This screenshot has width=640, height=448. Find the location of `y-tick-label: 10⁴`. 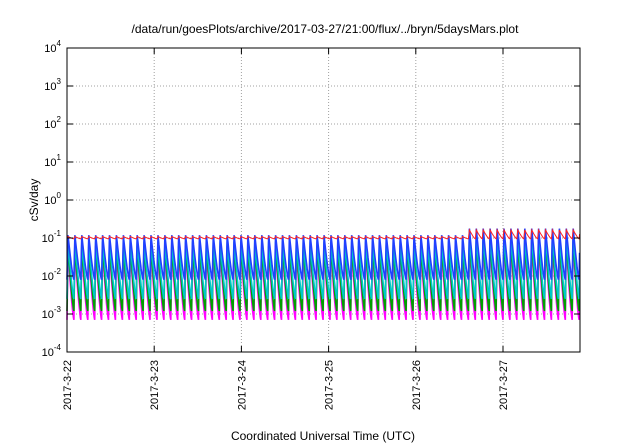

y-tick-label: 10⁴ is located at coordinates (52, 47).